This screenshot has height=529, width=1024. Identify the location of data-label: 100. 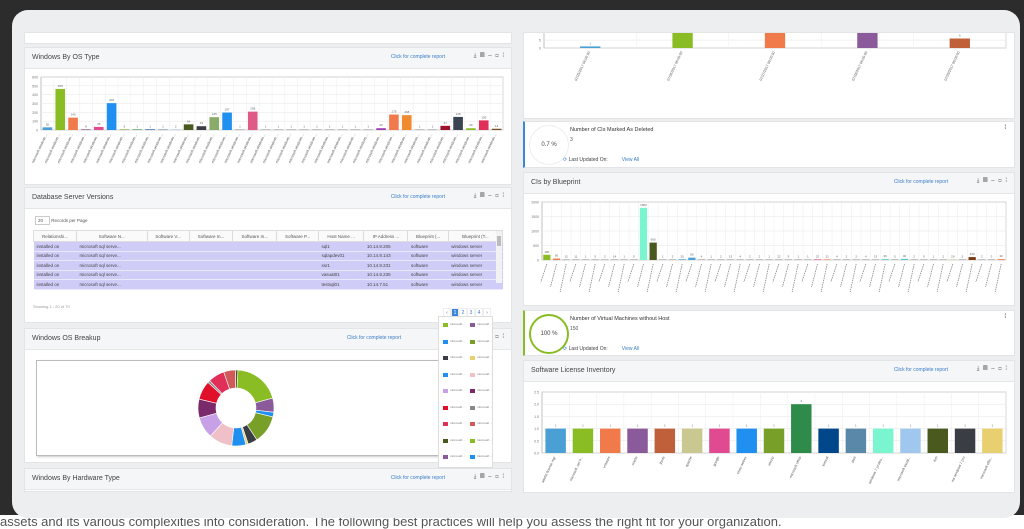
(972, 254).